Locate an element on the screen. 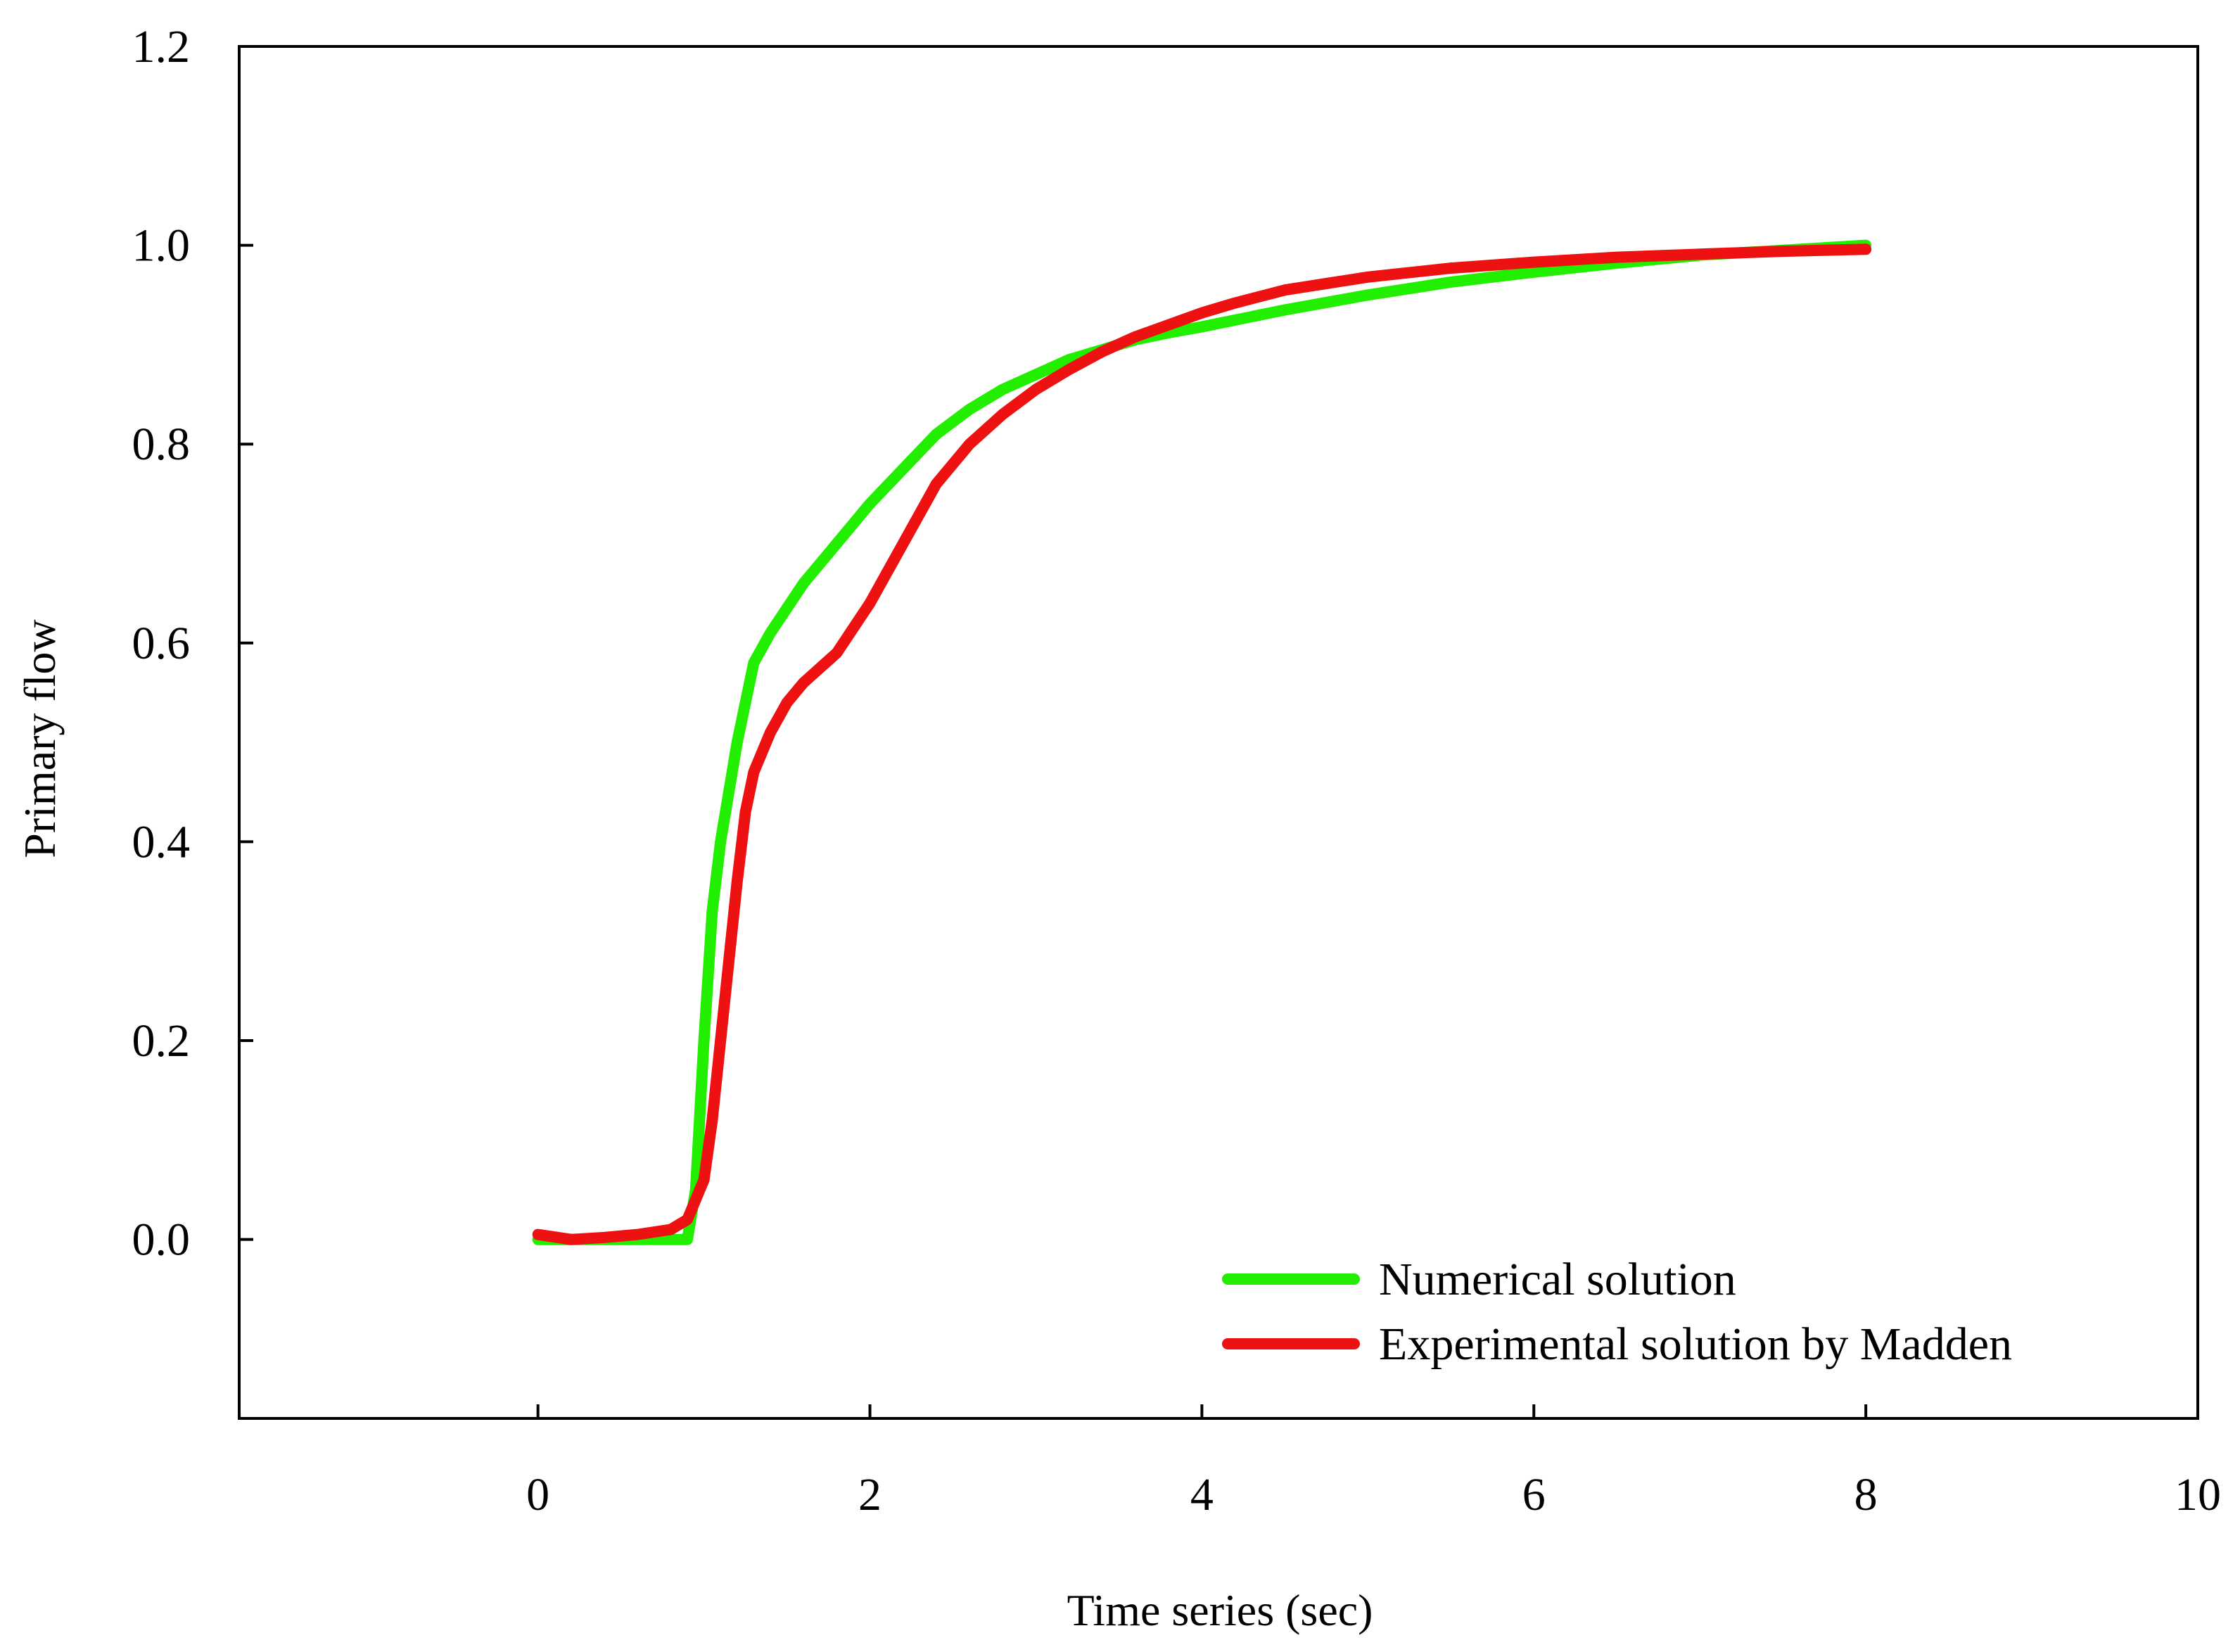  x-tick-label: 6 is located at coordinates (1534, 1494).